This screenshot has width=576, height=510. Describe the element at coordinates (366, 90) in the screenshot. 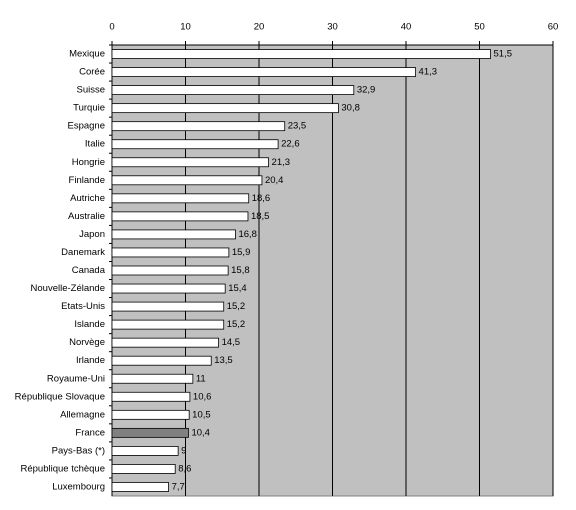

I see `data-label: 32,9` at that location.